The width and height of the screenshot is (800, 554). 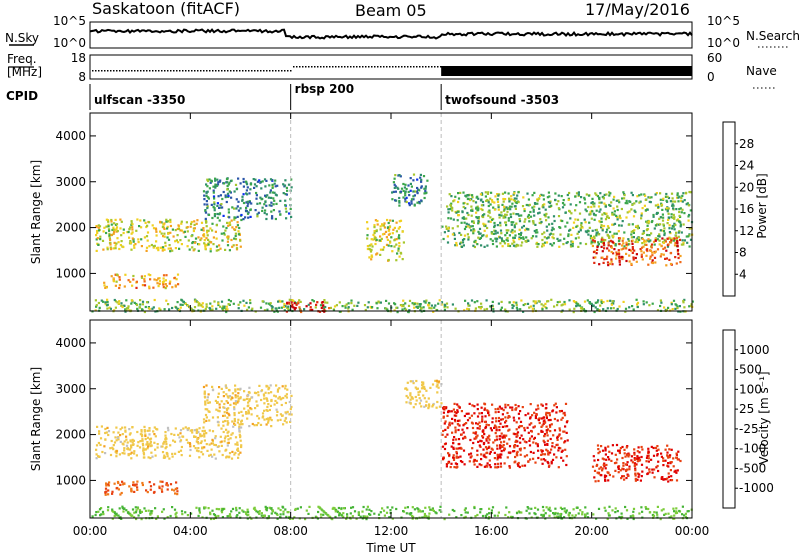 What do you see at coordinates (743, 253) in the screenshot?
I see `power-colorbar-tick-label: 8` at bounding box center [743, 253].